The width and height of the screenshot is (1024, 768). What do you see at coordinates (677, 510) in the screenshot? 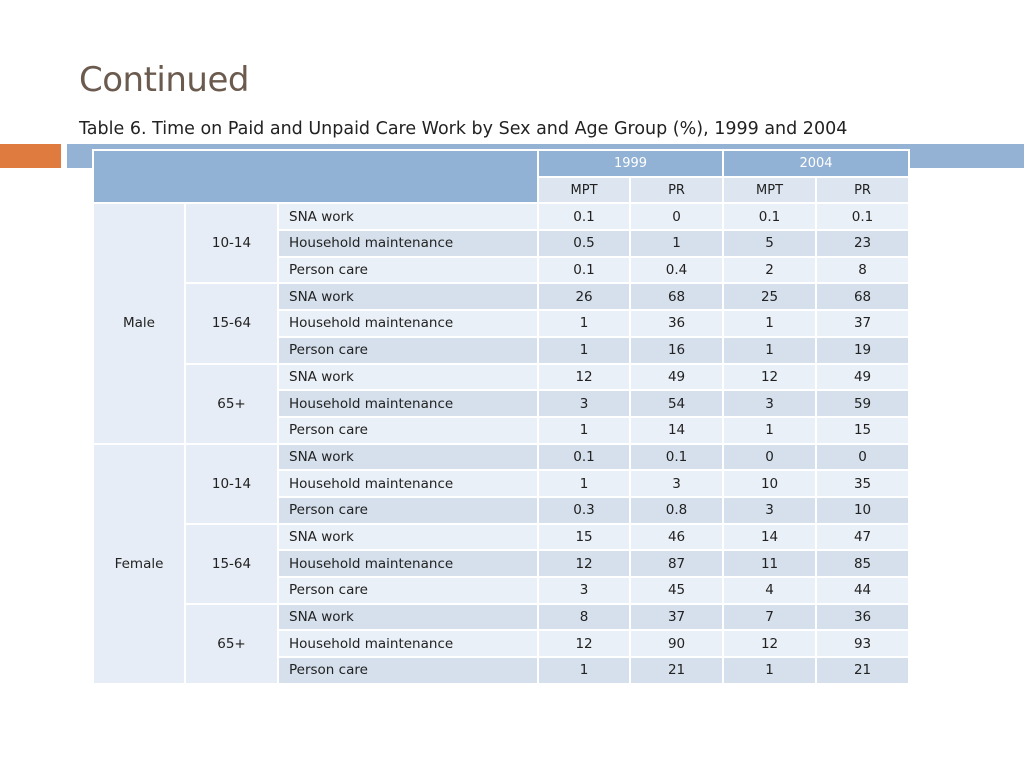
I see `pr-1999-cell: 0.8` at bounding box center [677, 510].